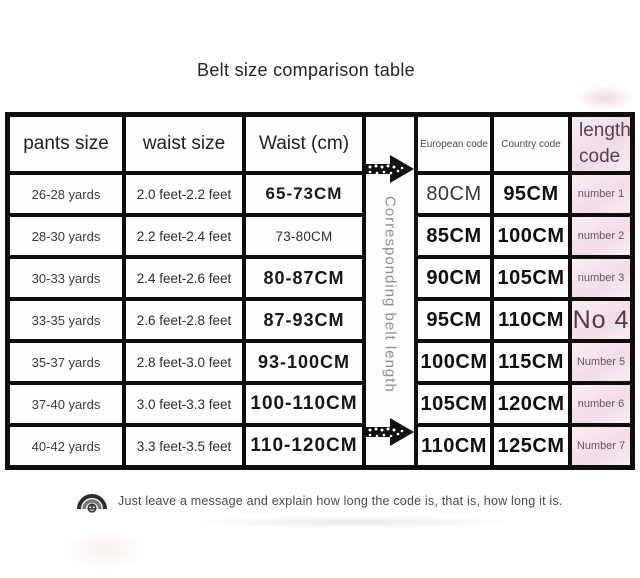  Describe the element at coordinates (66, 320) in the screenshot. I see `table-cell-pants-size: 33-35 yards` at that location.